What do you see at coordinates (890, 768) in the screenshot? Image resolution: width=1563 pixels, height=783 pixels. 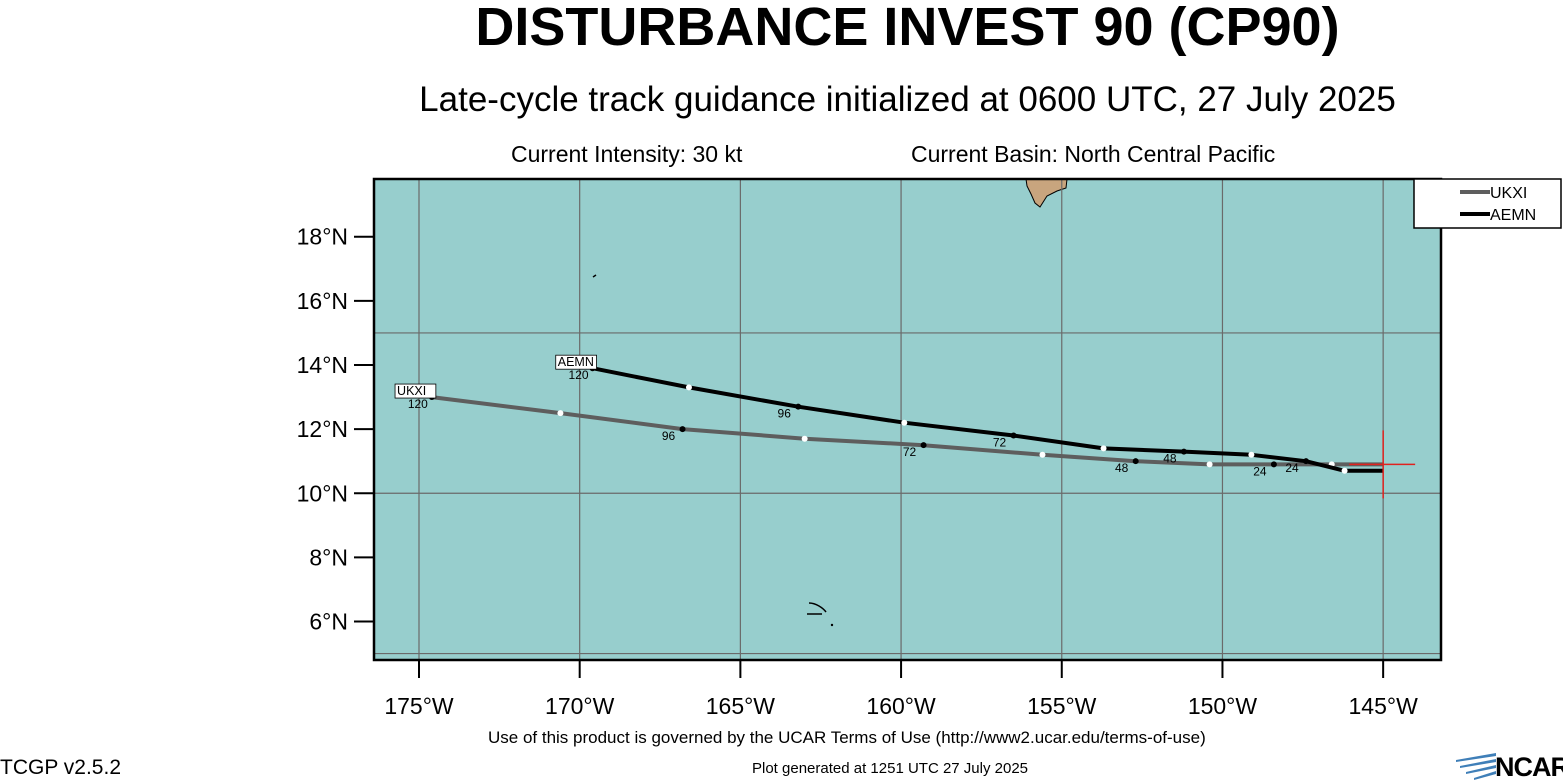 I see `plot-generated-label: Plot generated at 1251 UTC 27 July 2025` at bounding box center [890, 768].